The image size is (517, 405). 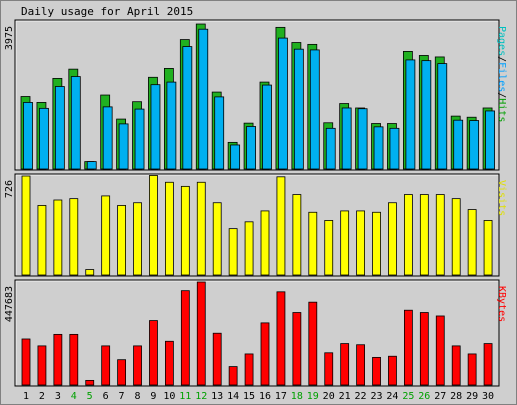 What do you see at coordinates (424, 396) in the screenshot?
I see `day-tick-label: 26` at bounding box center [424, 396].